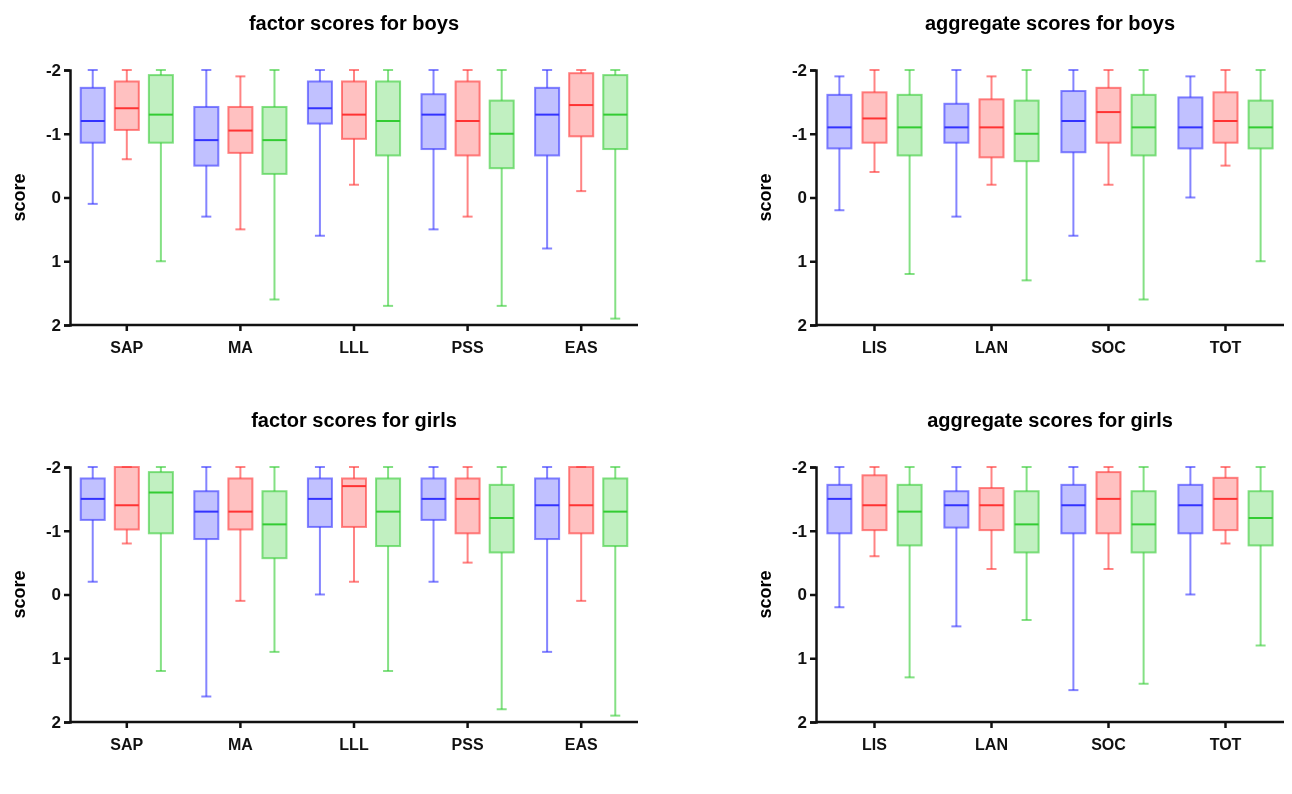 The width and height of the screenshot is (1292, 794). Describe the element at coordinates (1050, 23) in the screenshot. I see `chart-title: aggregate scores for boys` at that location.